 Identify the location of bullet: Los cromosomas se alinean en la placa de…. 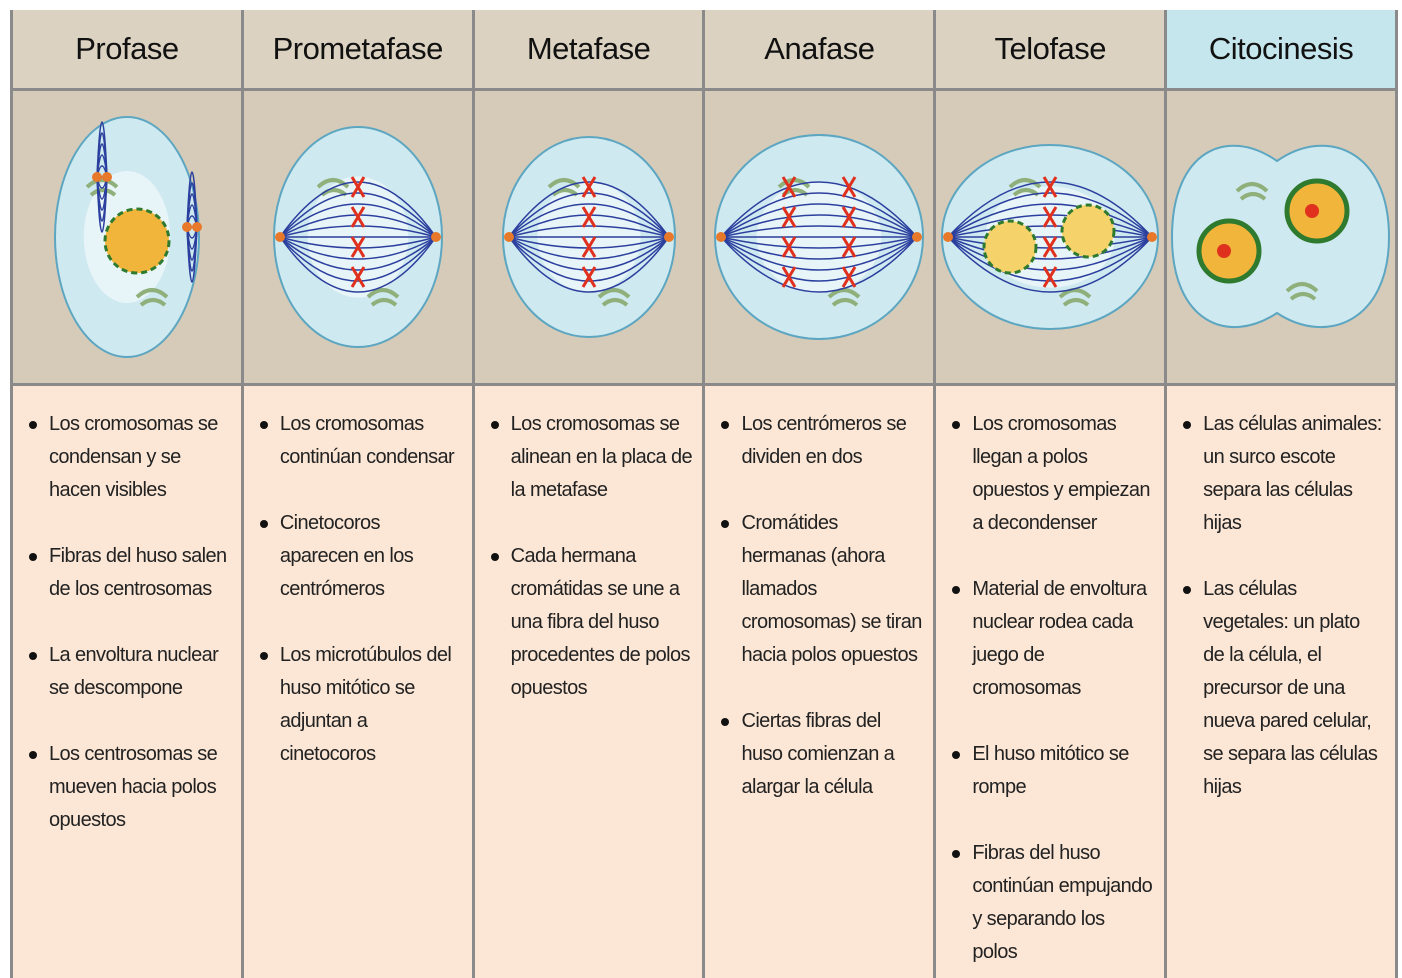
(591, 457).